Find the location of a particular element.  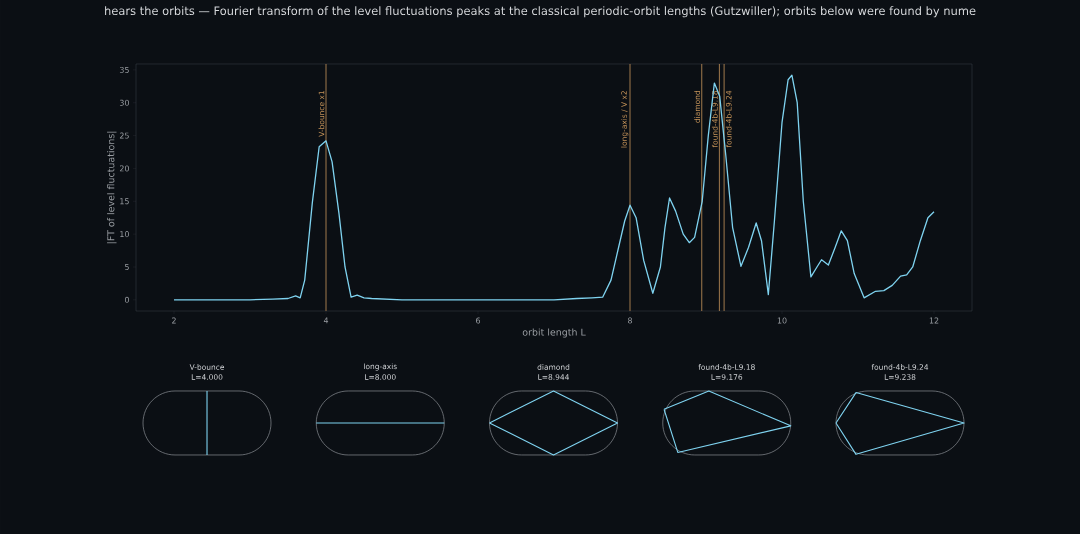

y-axis-title: |FT of level fluctuations| is located at coordinates (112, 187).